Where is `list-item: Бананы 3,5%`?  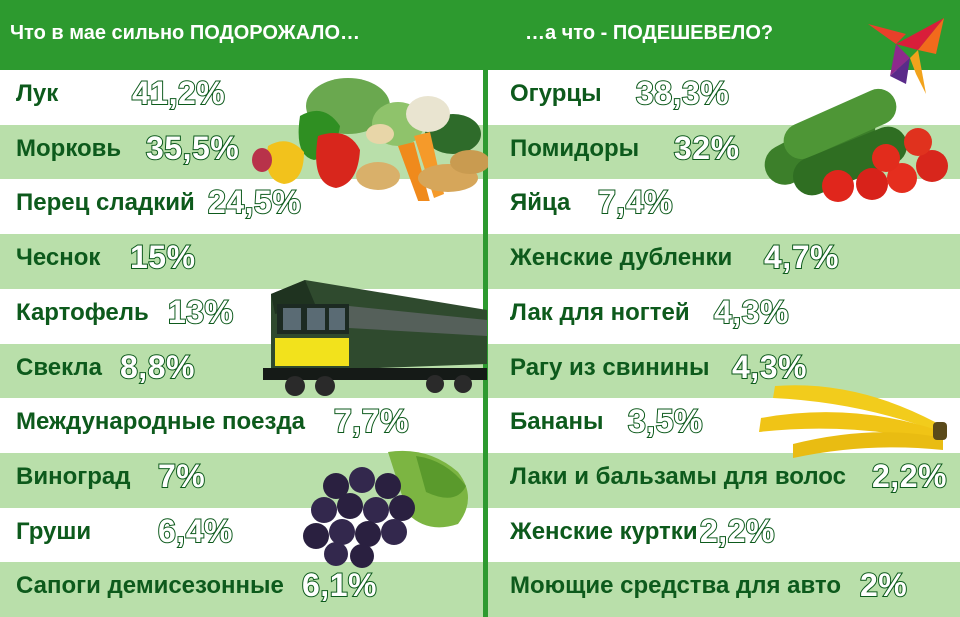 list-item: Бананы 3,5% is located at coordinates (724, 425).